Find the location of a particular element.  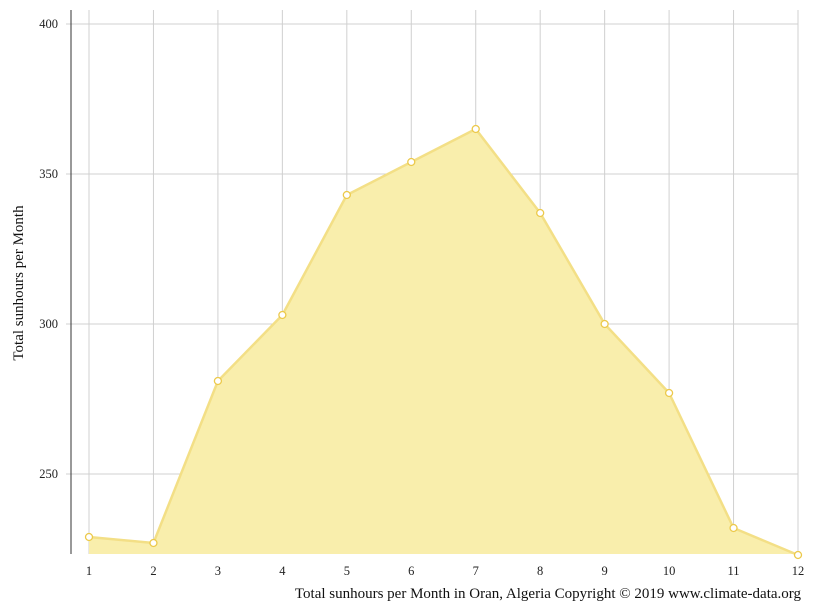

x-tick-label: 9 is located at coordinates (605, 571).